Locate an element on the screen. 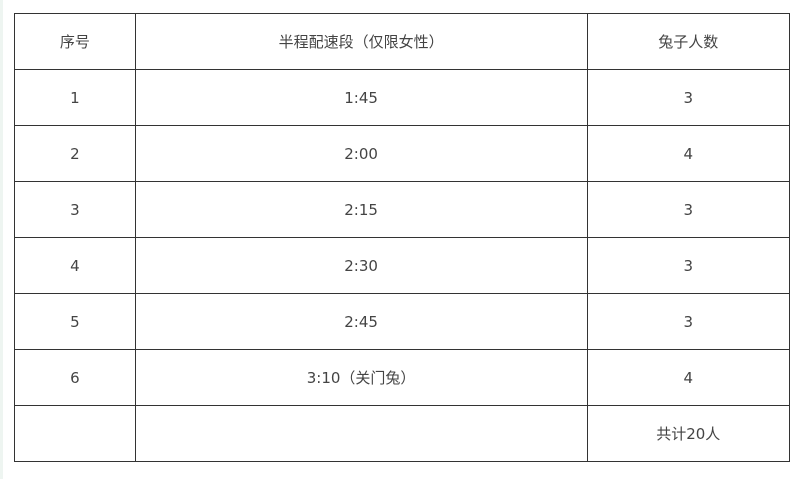  table-row: 1 1:45 3 is located at coordinates (402, 97).